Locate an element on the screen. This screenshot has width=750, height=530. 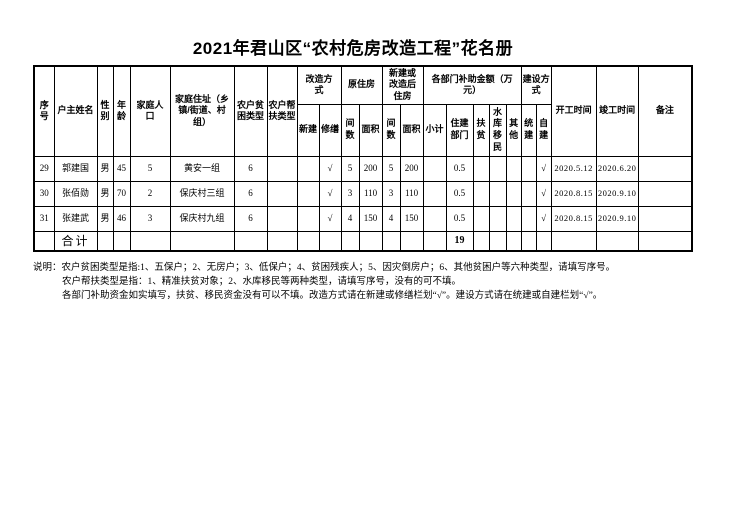
header-start-date: 开工时间 is located at coordinates (573, 111).